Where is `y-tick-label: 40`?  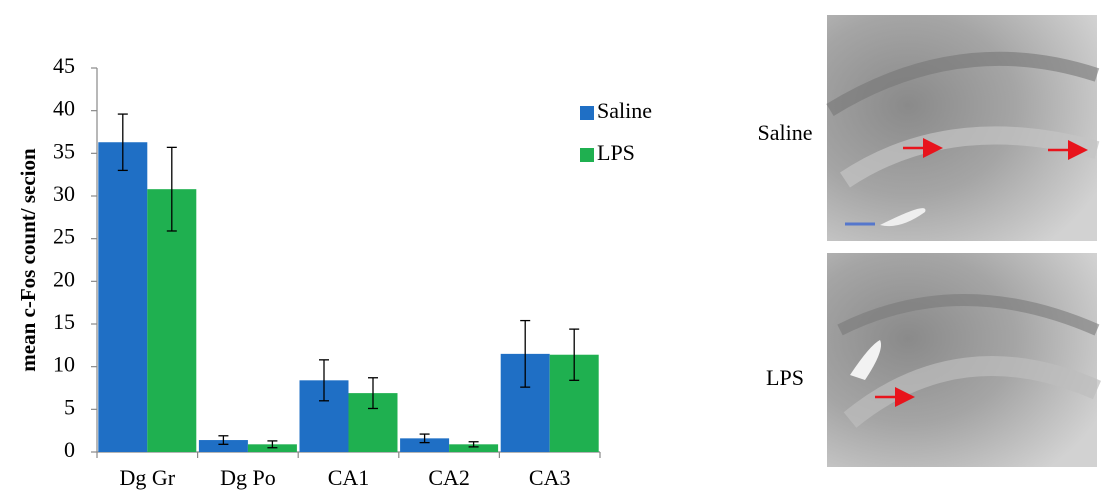
y-tick-label: 40 is located at coordinates (64, 108).